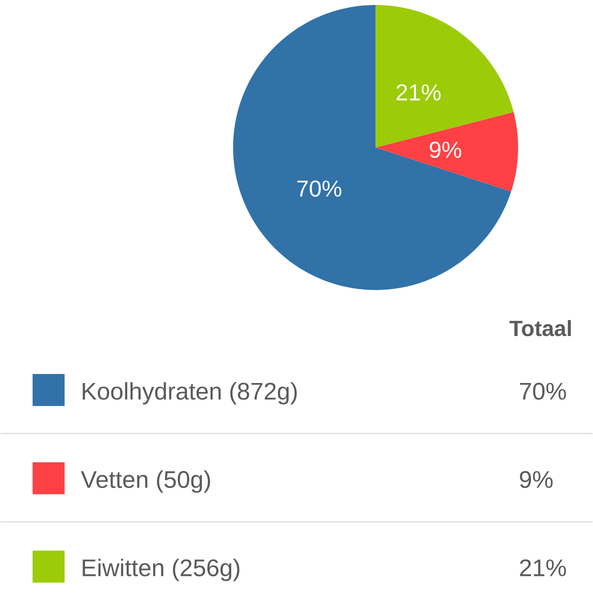  I want to click on data-label: 9%, so click(446, 150).